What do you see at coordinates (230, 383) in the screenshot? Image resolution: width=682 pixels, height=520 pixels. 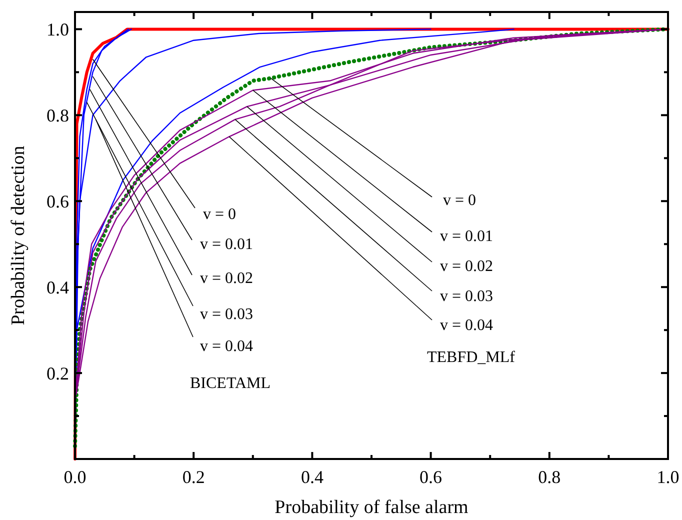 I see `annotation: BICETAML` at bounding box center [230, 383].